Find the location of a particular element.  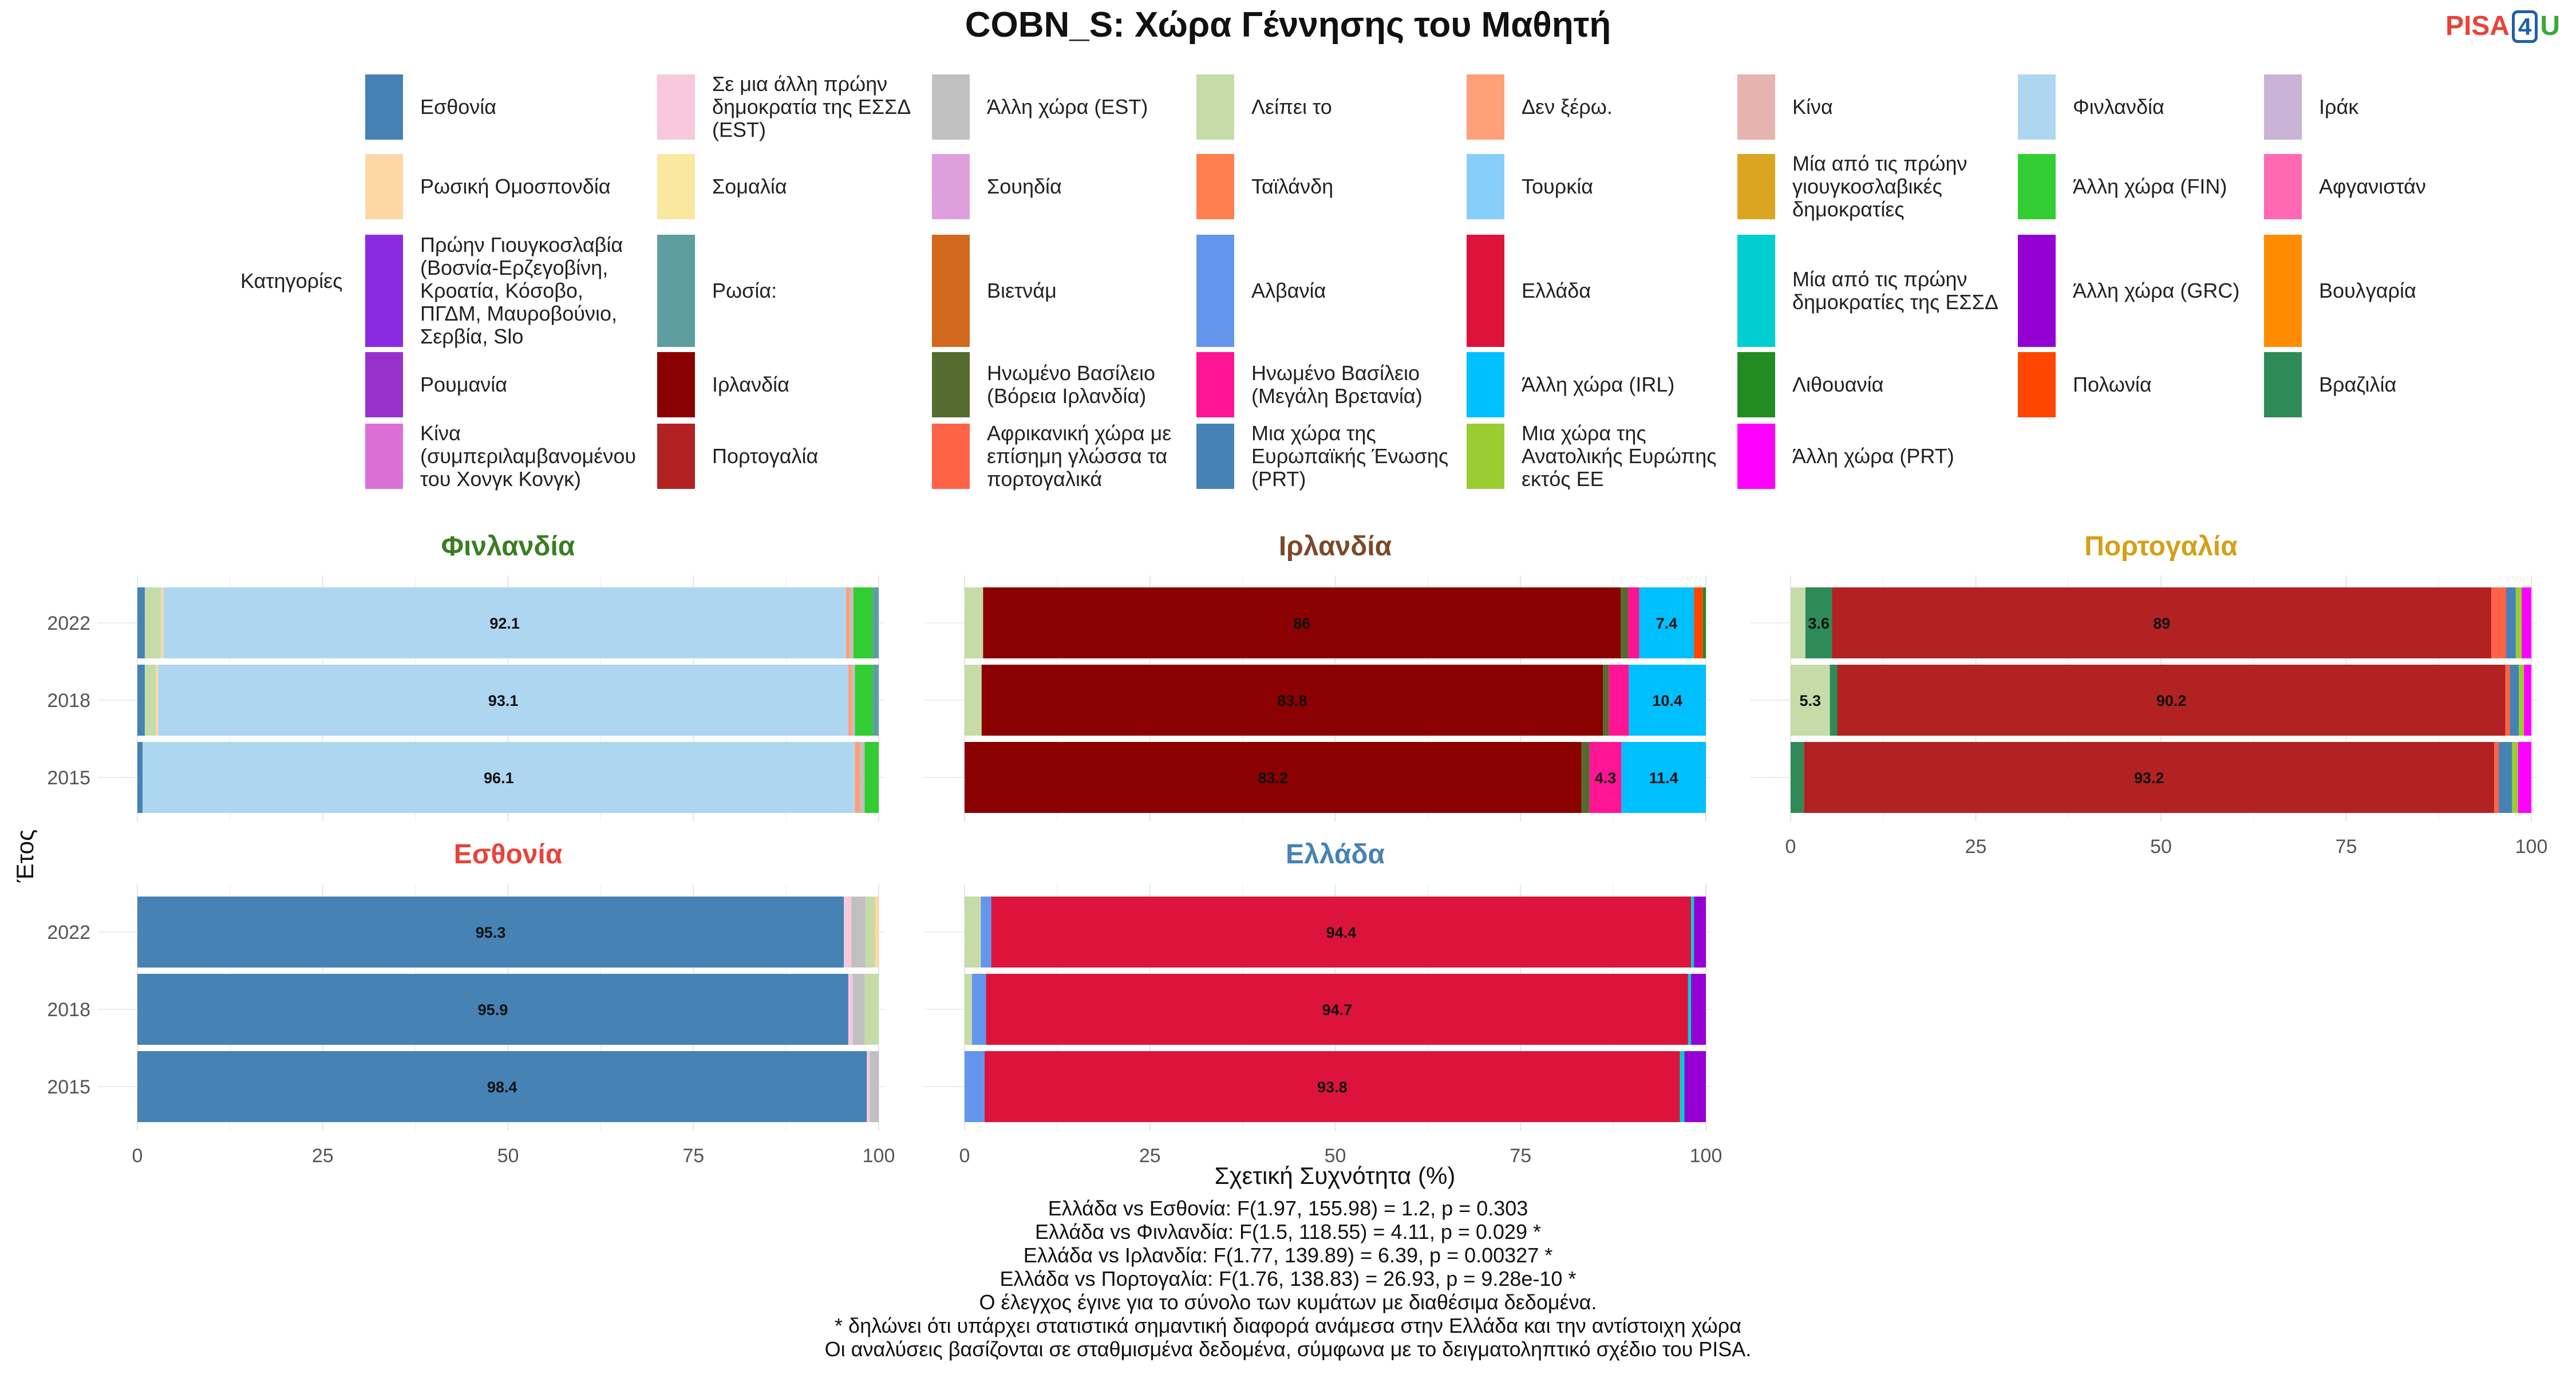

legend-label: Τουρκία is located at coordinates (1558, 186).